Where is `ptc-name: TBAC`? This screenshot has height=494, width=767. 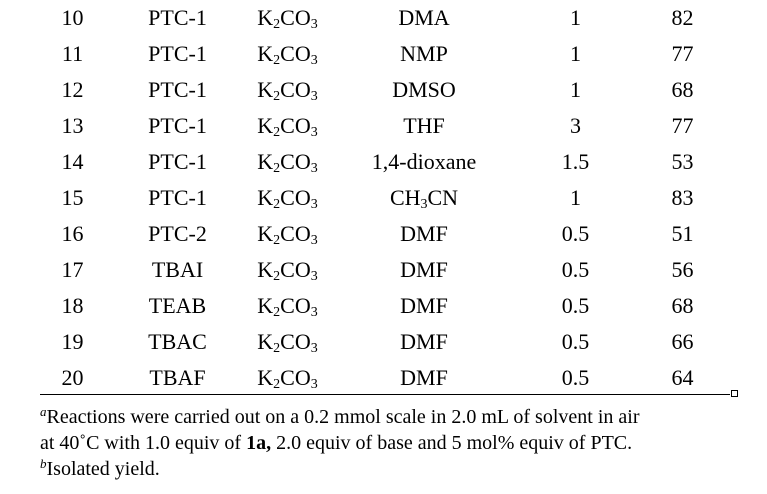 ptc-name: TBAC is located at coordinates (177, 341).